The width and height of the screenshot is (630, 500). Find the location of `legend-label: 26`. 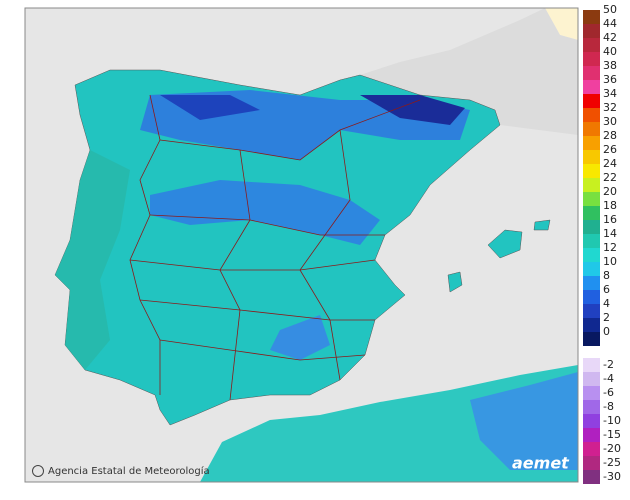

legend-label: 26 is located at coordinates (610, 149).